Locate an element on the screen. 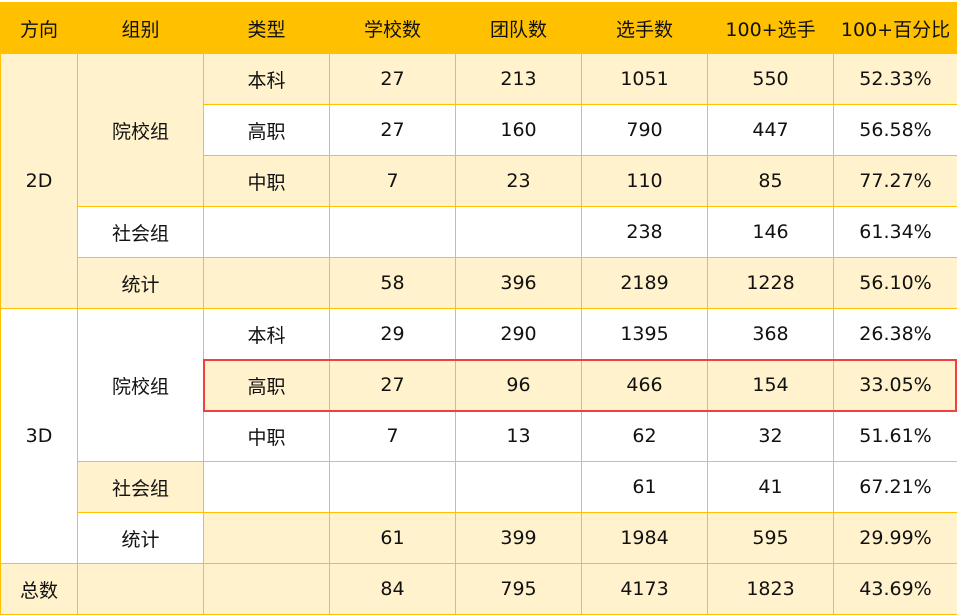 The height and width of the screenshot is (615, 957). 100plus-players-cell: 550 is located at coordinates (771, 79).